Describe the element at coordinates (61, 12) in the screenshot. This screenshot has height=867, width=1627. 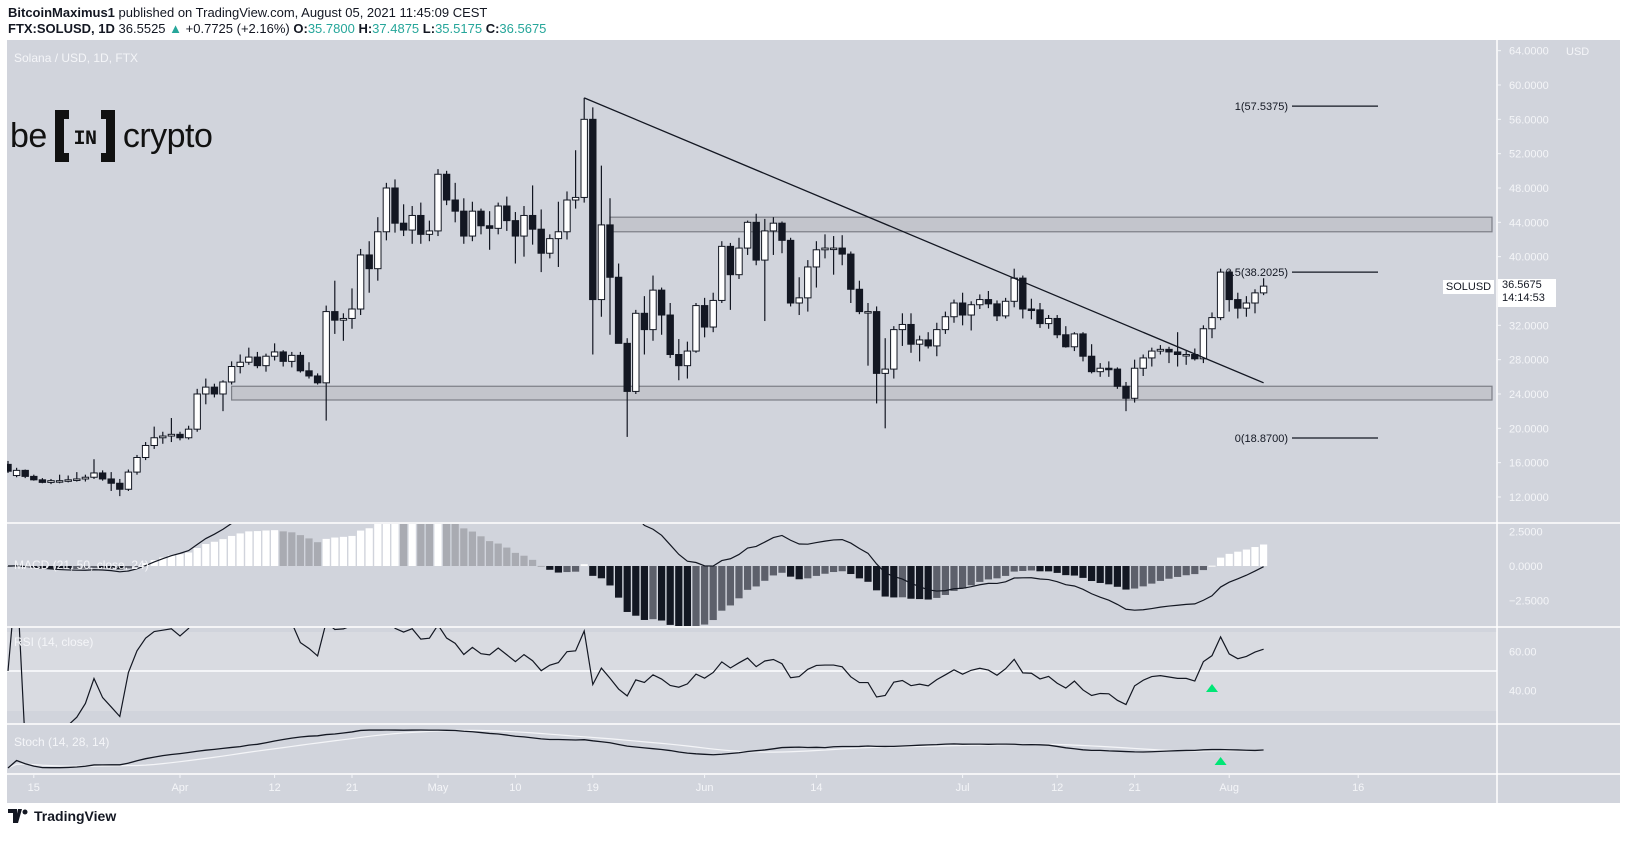
I see `author-name: BitcoinMaximus1` at that location.